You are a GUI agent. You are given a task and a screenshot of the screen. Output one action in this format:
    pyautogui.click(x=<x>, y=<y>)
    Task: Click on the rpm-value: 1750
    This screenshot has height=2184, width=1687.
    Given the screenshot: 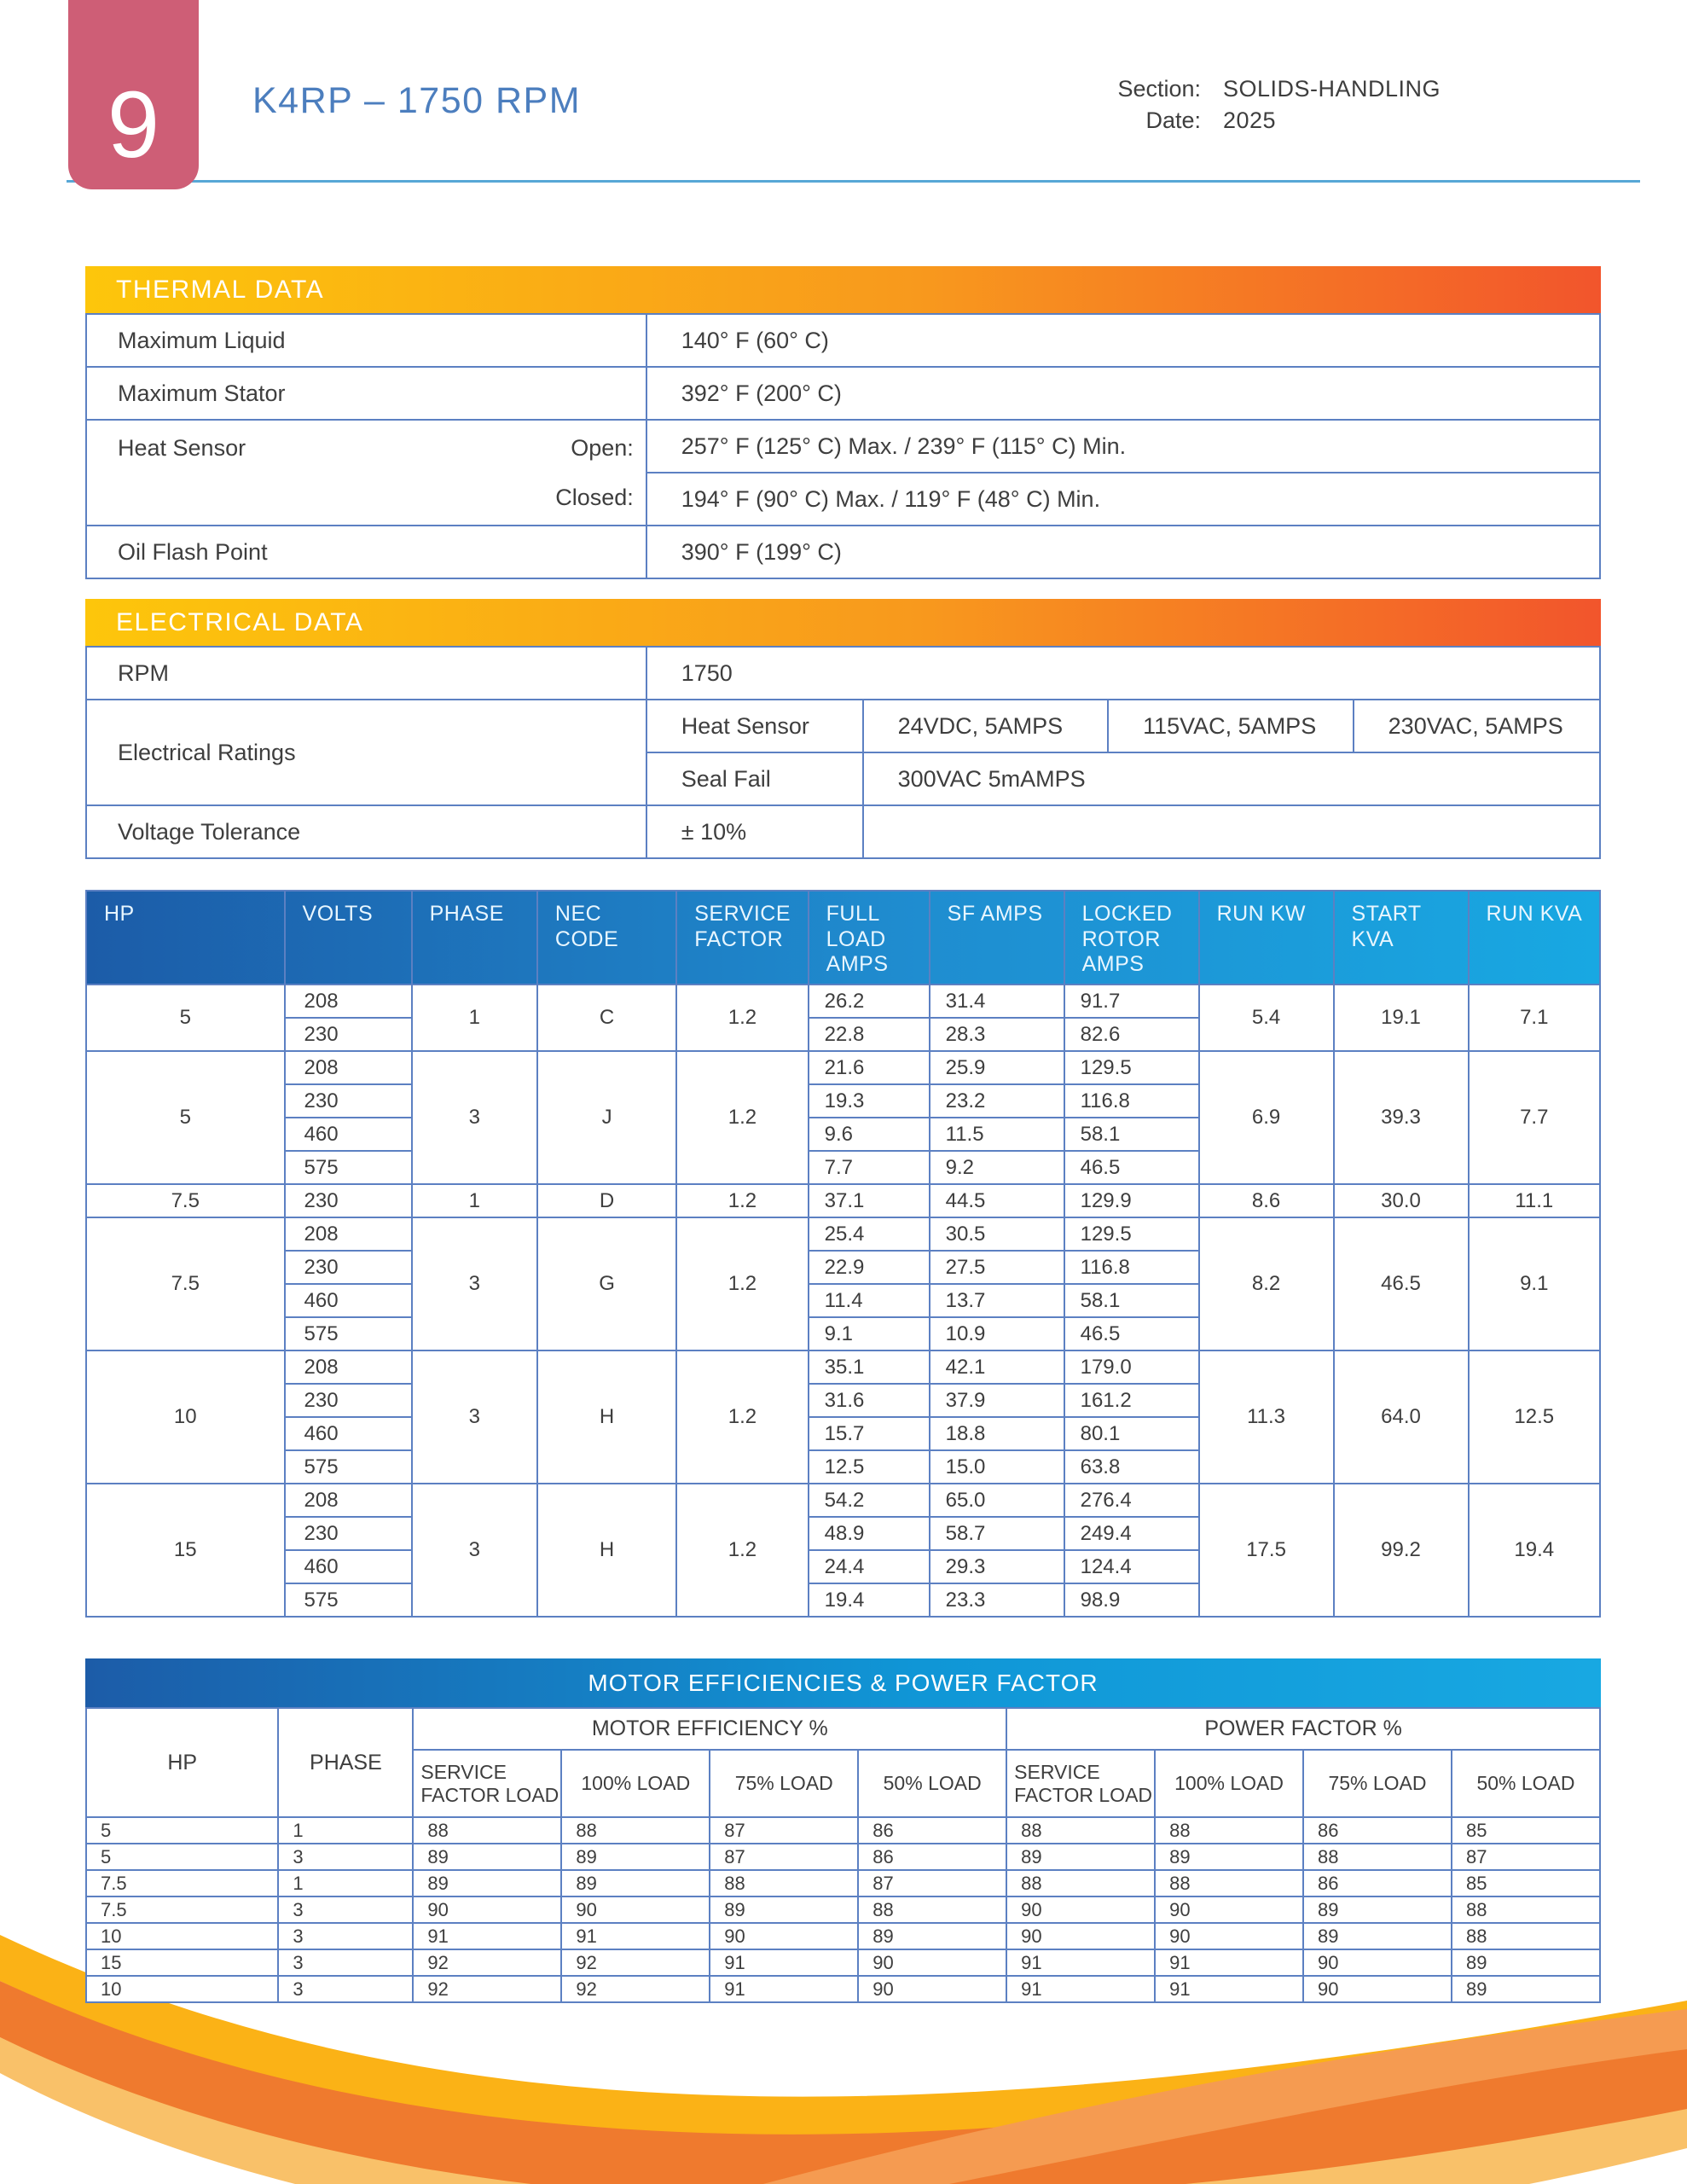 What is the action you would take?
    pyautogui.click(x=1123, y=673)
    